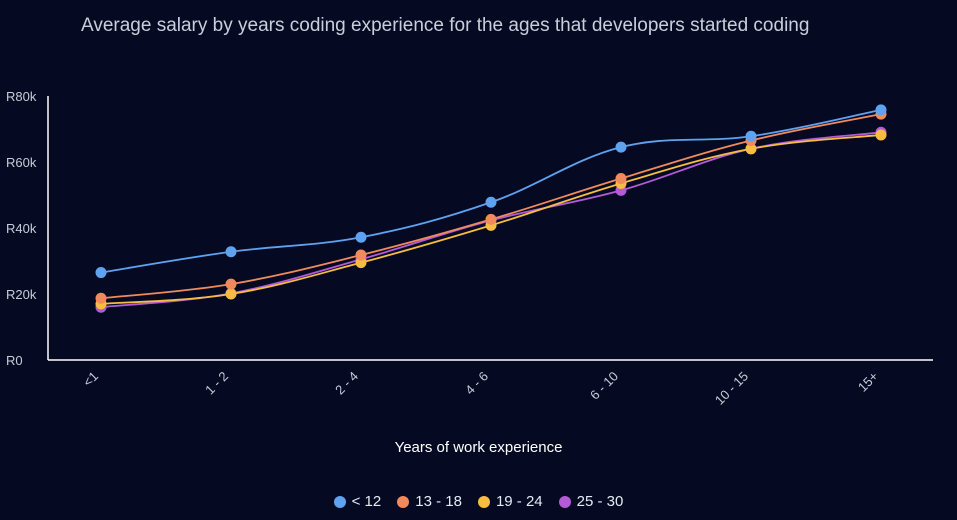 The width and height of the screenshot is (957, 520). What do you see at coordinates (604, 386) in the screenshot?
I see `x-tick-label: 6 - 10` at bounding box center [604, 386].